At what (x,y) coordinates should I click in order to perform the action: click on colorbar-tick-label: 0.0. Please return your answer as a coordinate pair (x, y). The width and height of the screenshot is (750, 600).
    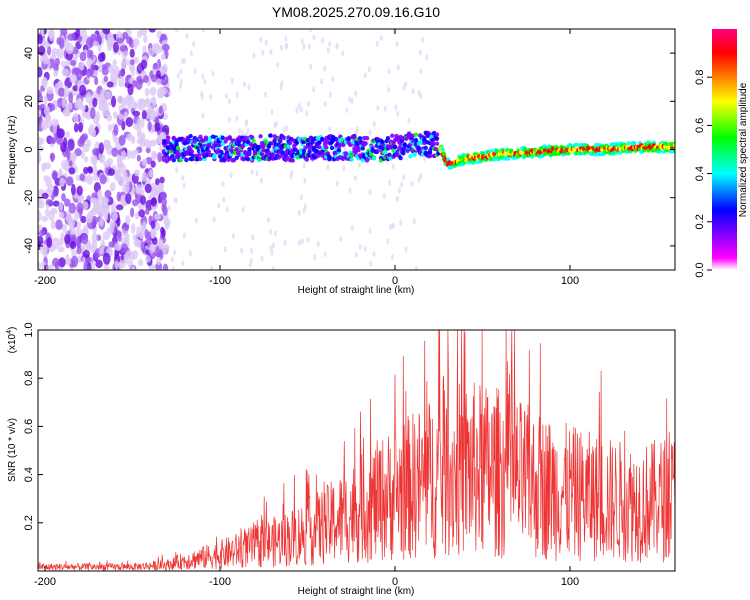
    Looking at the image, I should click on (700, 269).